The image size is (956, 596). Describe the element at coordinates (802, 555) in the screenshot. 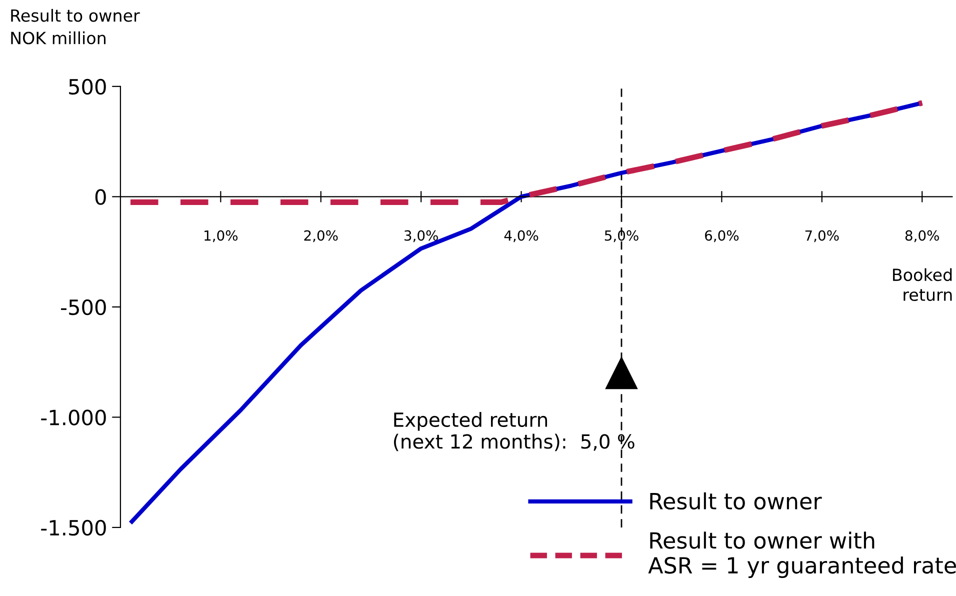

I see `legend-label: Result to owner with ASR = 1 yr guaranteed rate` at that location.